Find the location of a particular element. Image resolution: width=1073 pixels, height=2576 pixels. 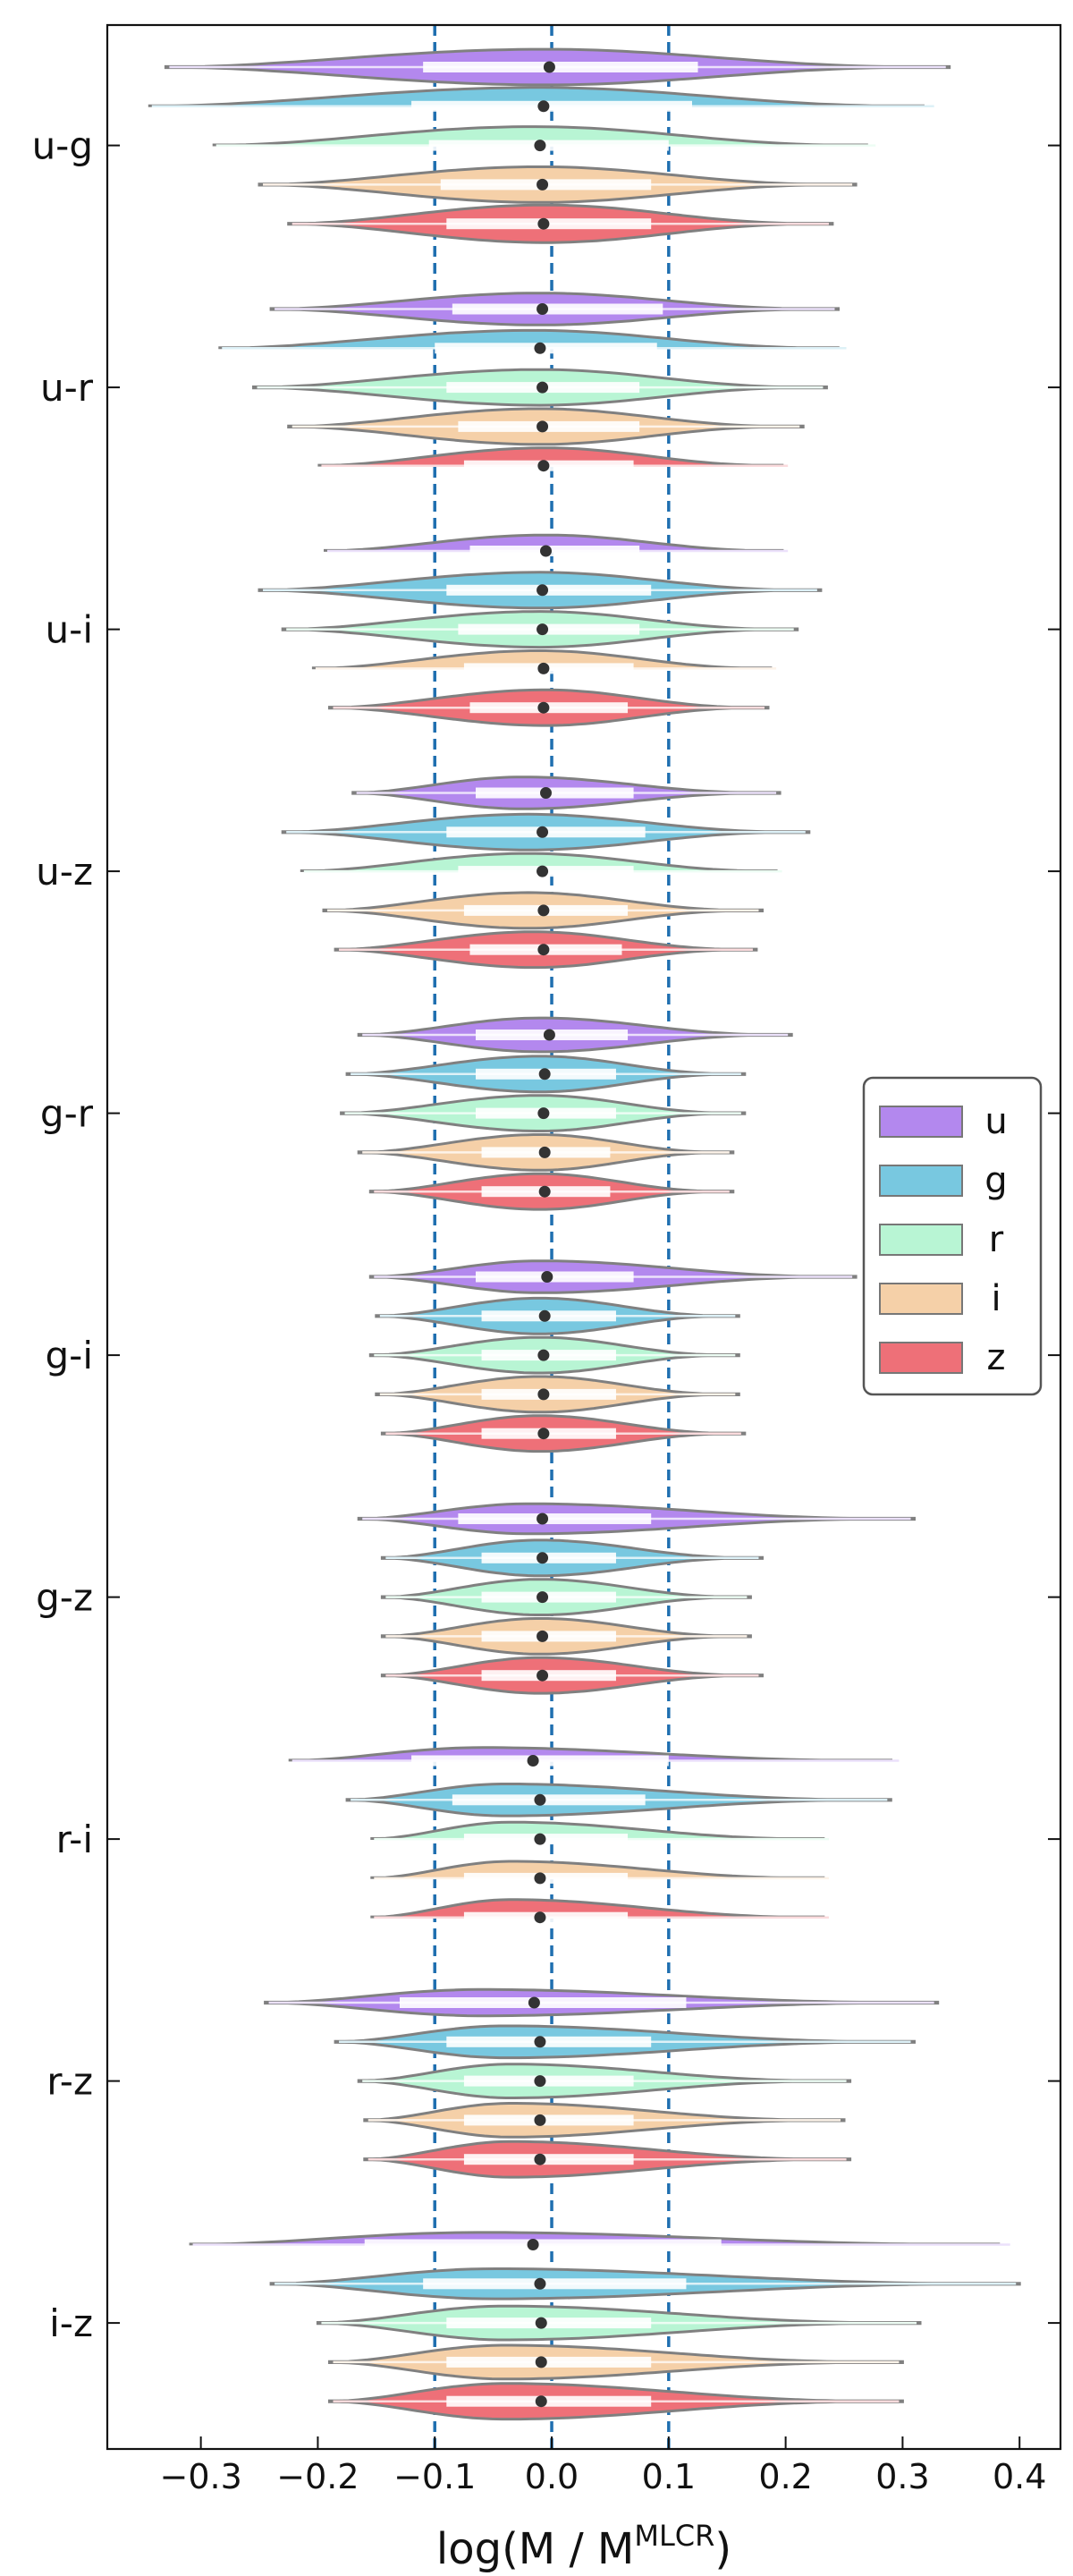

x-tick-label: −0.1 is located at coordinates (434, 2476).